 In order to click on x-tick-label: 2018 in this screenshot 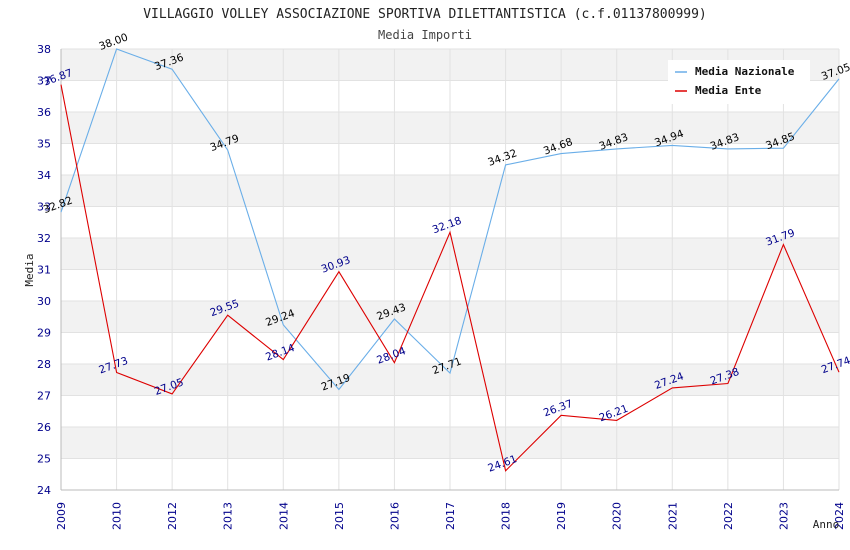, I will do `click(506, 516)`.